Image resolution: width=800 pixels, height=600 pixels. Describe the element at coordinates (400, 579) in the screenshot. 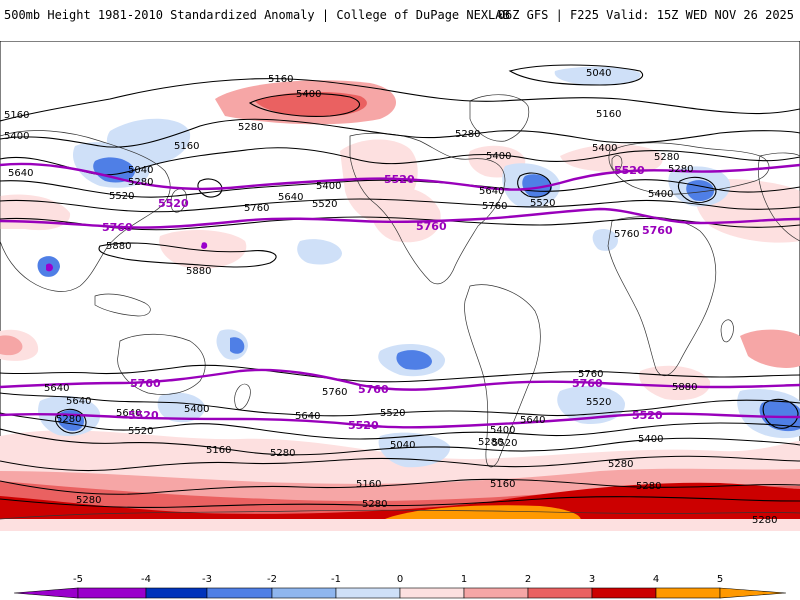

I see `colorbar-tick-0: 0` at that location.